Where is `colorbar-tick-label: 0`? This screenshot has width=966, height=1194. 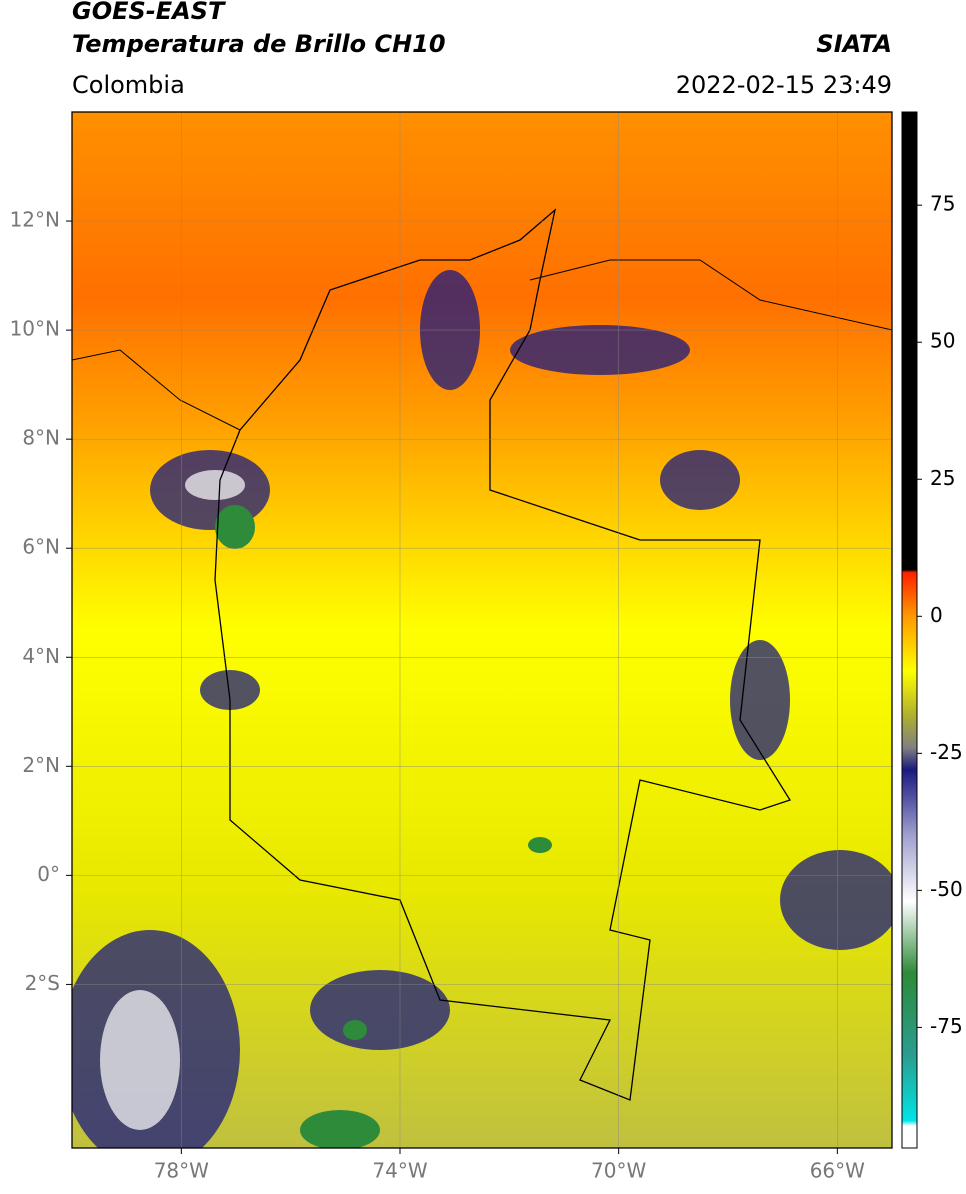 colorbar-tick-label: 0 is located at coordinates (936, 615).